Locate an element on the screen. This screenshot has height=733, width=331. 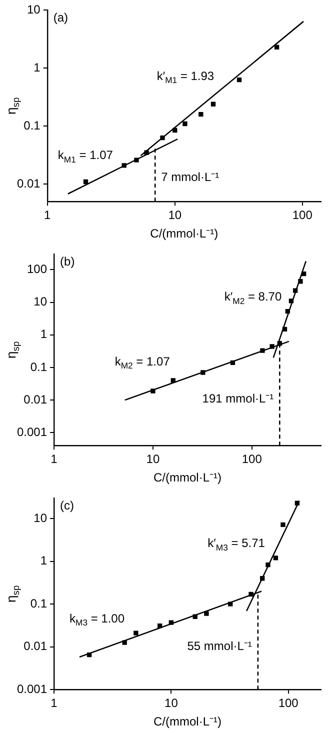
annotation: 55 mmol·L⁻¹ is located at coordinates (219, 646).